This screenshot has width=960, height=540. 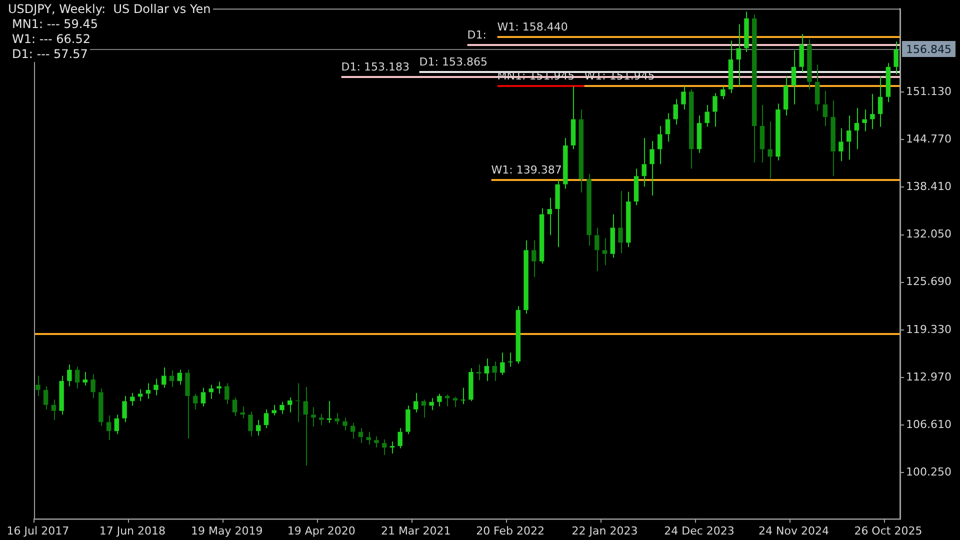 What do you see at coordinates (929, 377) in the screenshot?
I see `y-tick-label: 112.970` at bounding box center [929, 377].